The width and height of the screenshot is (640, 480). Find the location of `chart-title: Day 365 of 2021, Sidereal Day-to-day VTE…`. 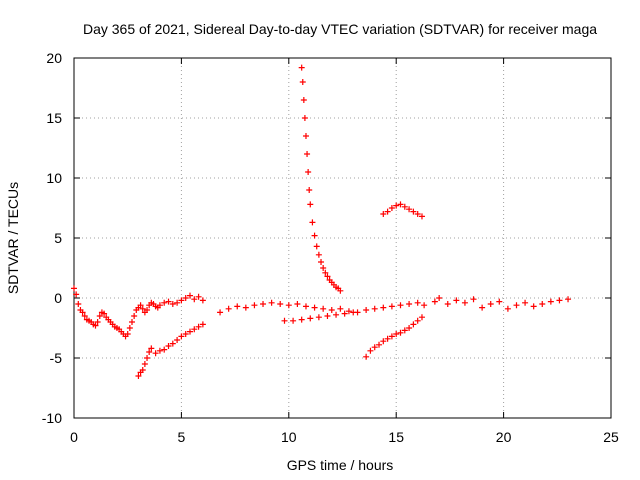

chart-title: Day 365 of 2021, Sidereal Day-to-day VTE… is located at coordinates (340, 29).